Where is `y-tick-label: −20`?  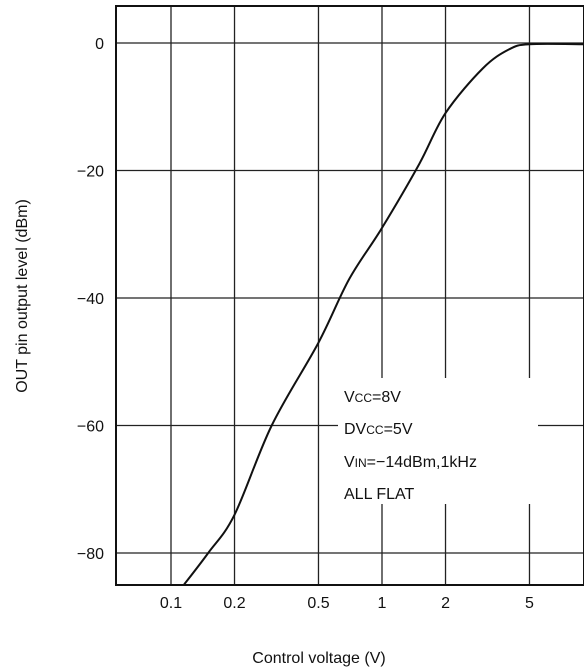 y-tick-label: −20 is located at coordinates (90, 172).